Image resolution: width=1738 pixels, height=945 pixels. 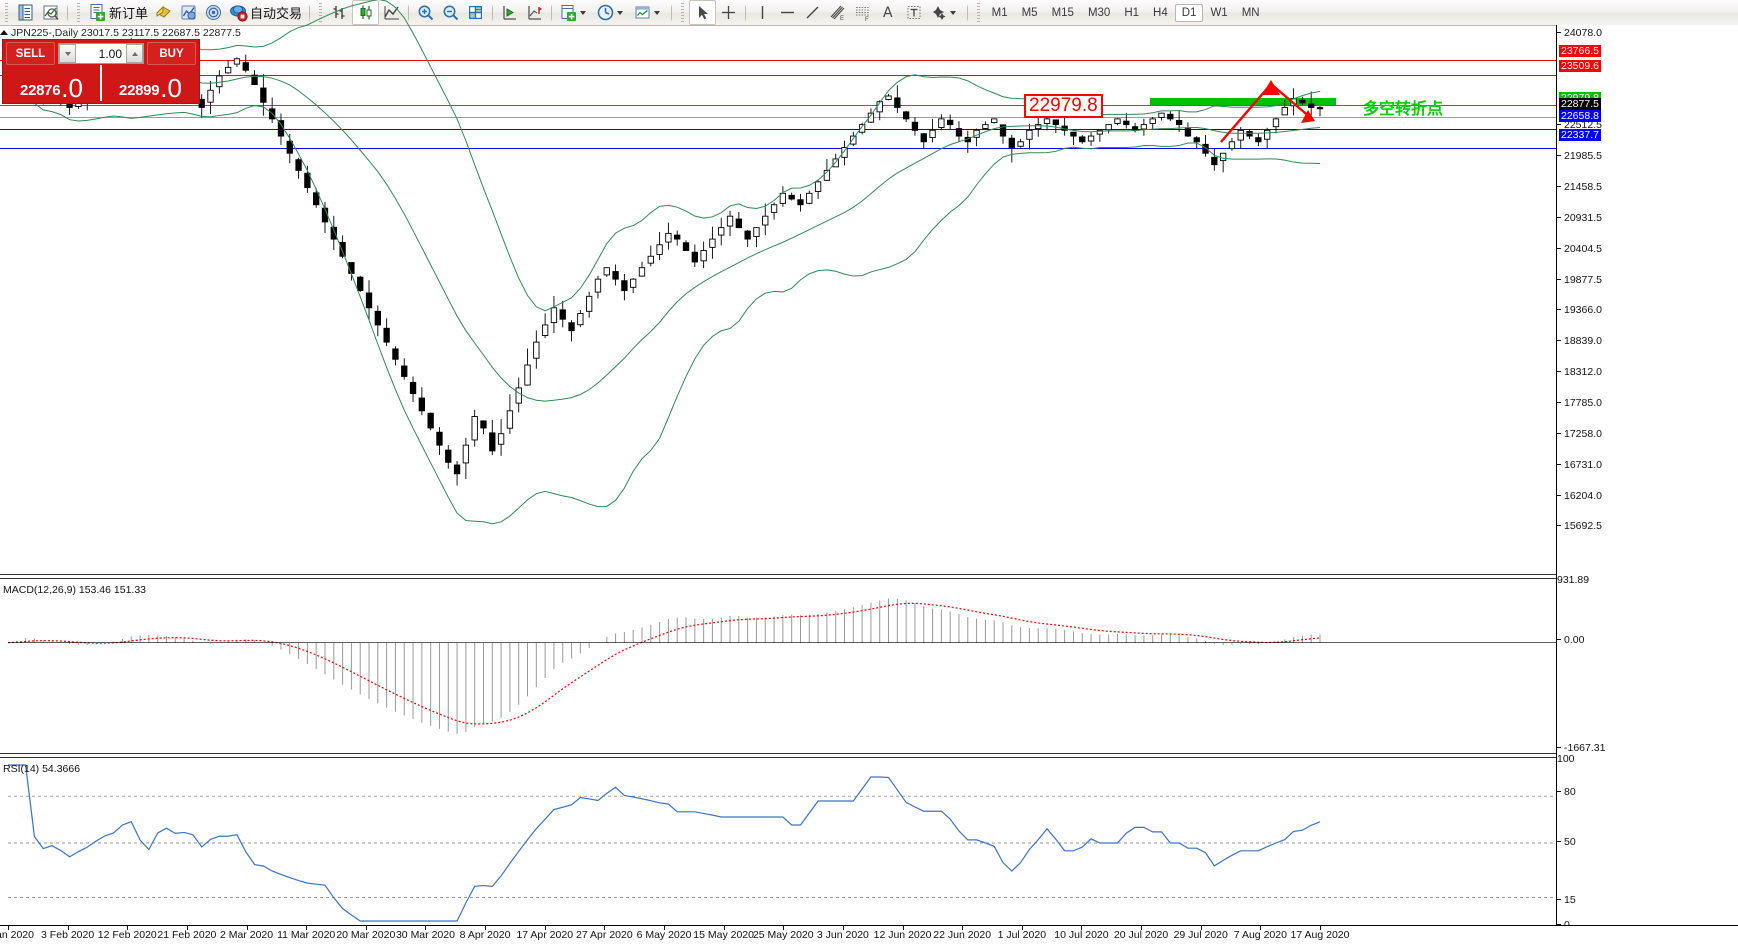 What do you see at coordinates (475, 12) in the screenshot?
I see `toolbar-button-grid` at bounding box center [475, 12].